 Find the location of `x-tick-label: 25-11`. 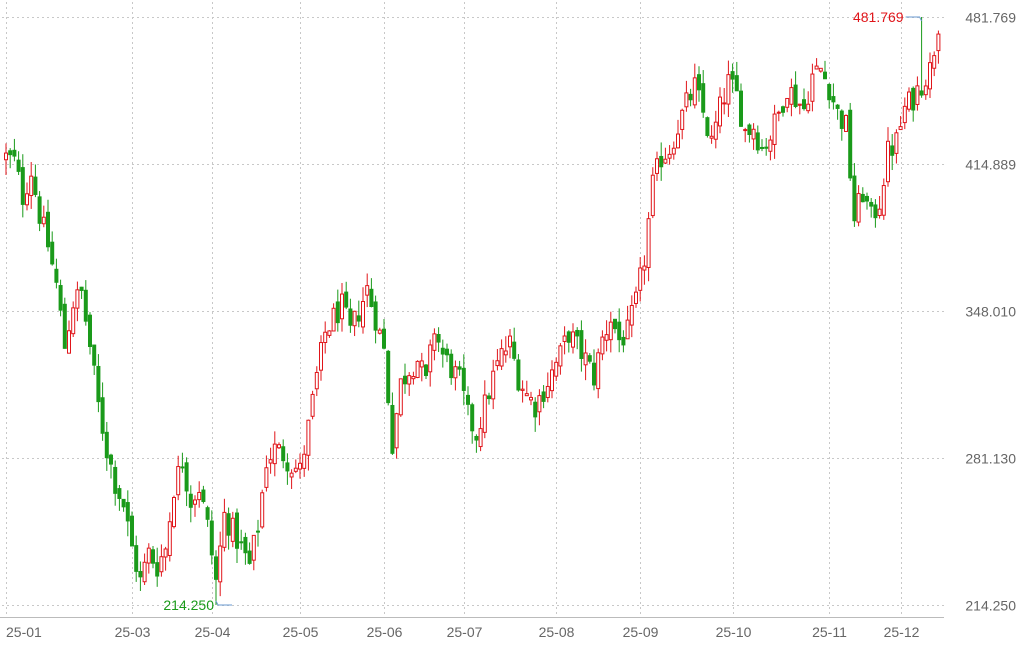

x-tick-label: 25-11 is located at coordinates (829, 632).